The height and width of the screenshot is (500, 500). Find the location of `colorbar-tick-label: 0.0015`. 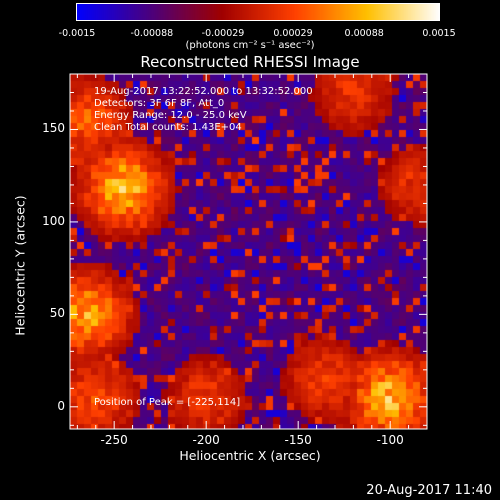

colorbar-tick-label: 0.0015 is located at coordinates (439, 33).